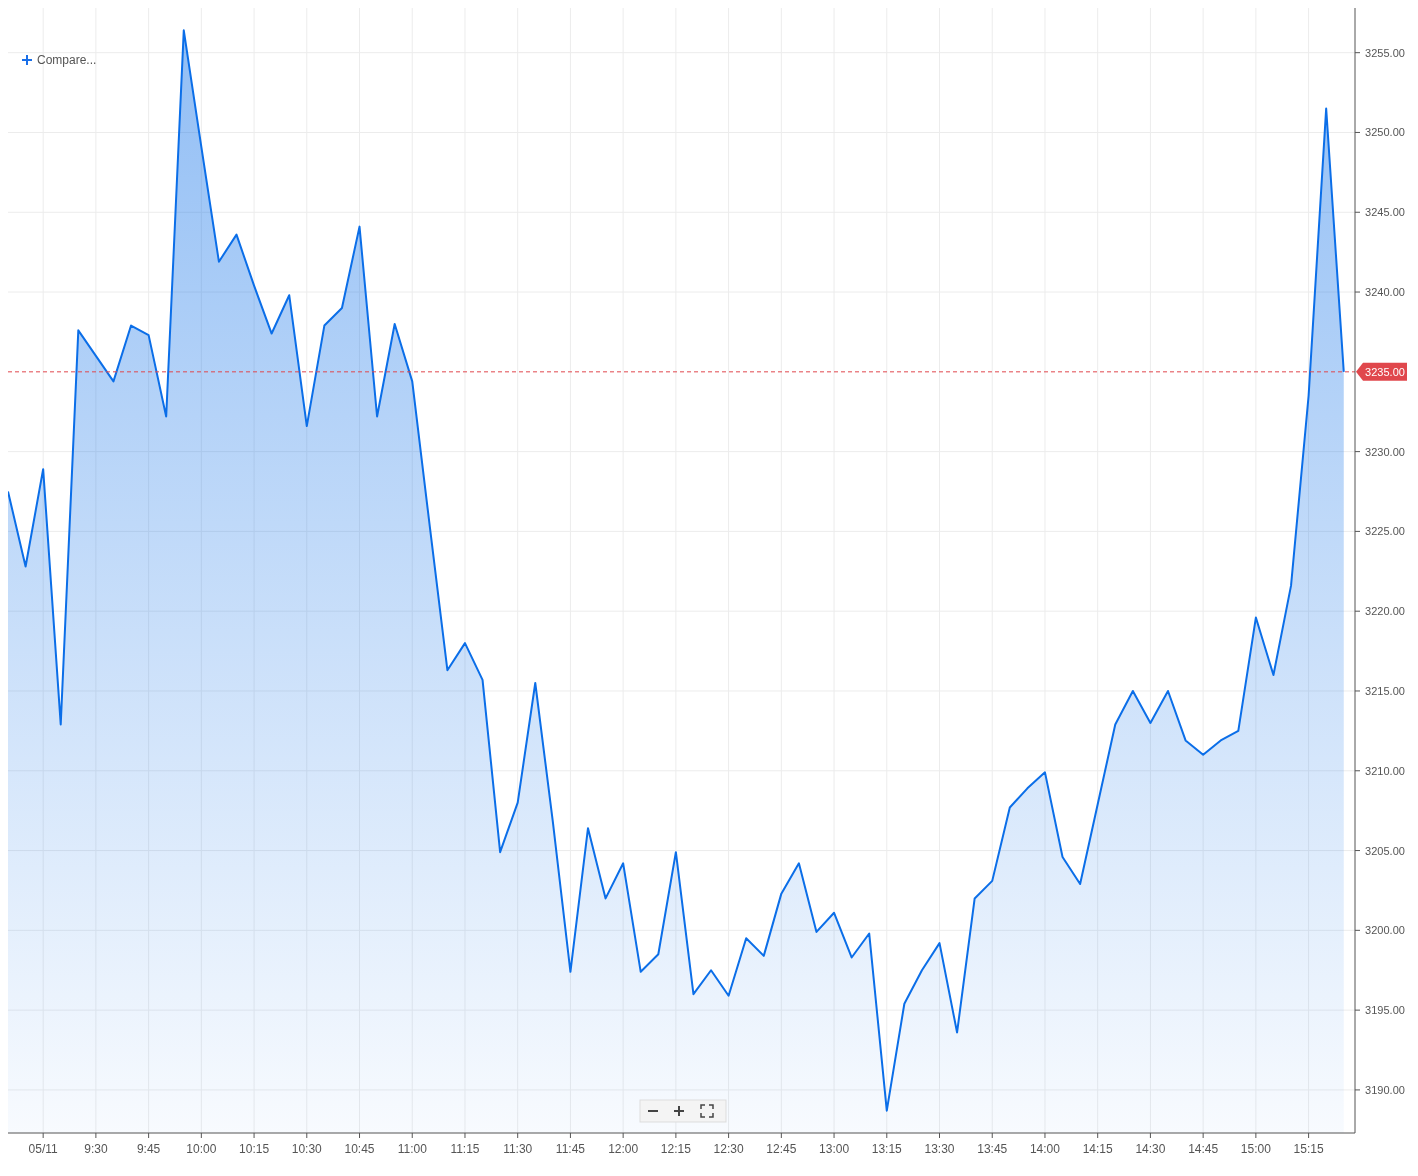 The height and width of the screenshot is (1176, 1418). I want to click on x-tick-label: 10:30, so click(307, 1149).